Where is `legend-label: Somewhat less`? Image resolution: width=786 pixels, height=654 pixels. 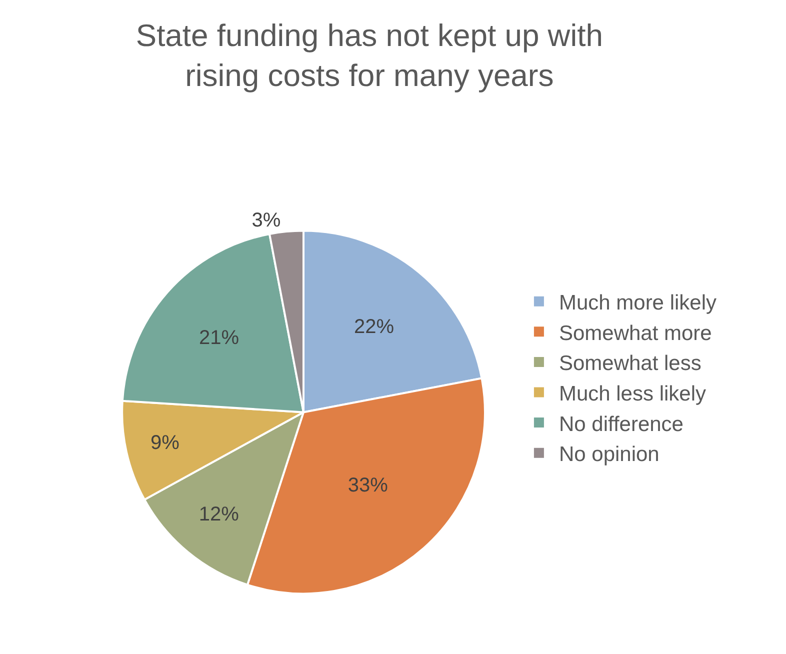
legend-label: Somewhat less is located at coordinates (630, 364).